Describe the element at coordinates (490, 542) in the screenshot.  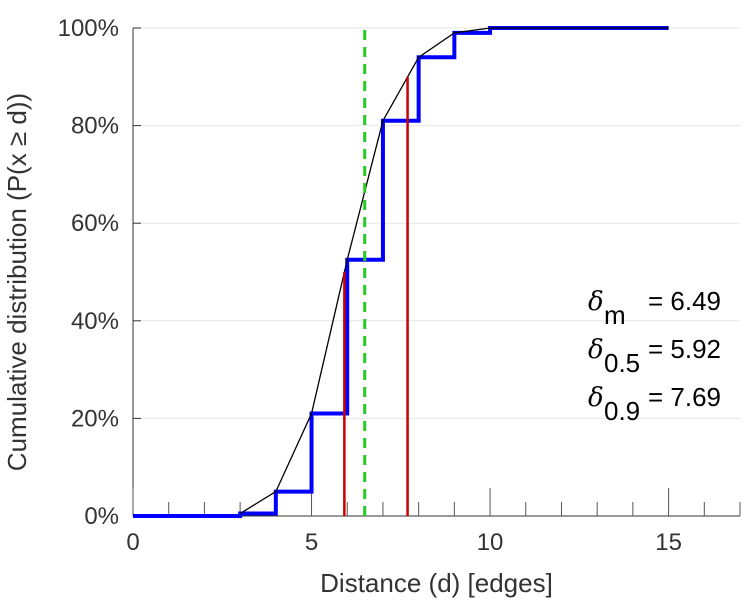
I see `x-tick-label: 10` at that location.